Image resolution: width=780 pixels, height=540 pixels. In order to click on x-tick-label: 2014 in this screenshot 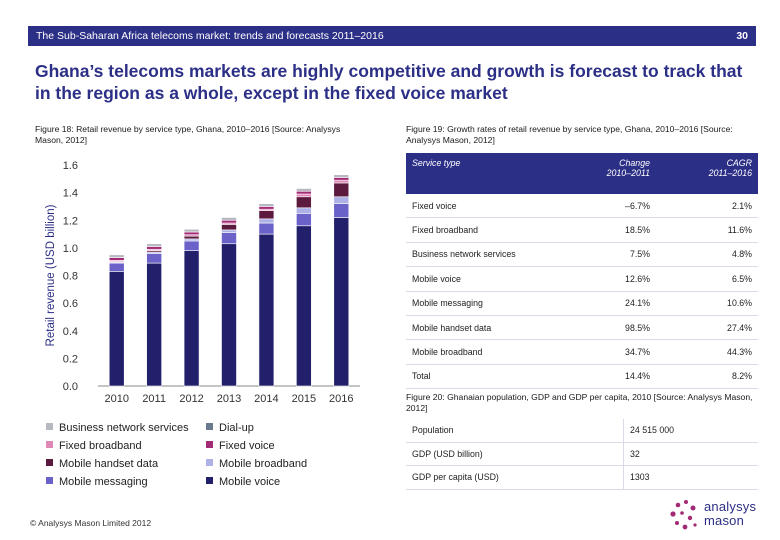, I will do `click(266, 399)`.